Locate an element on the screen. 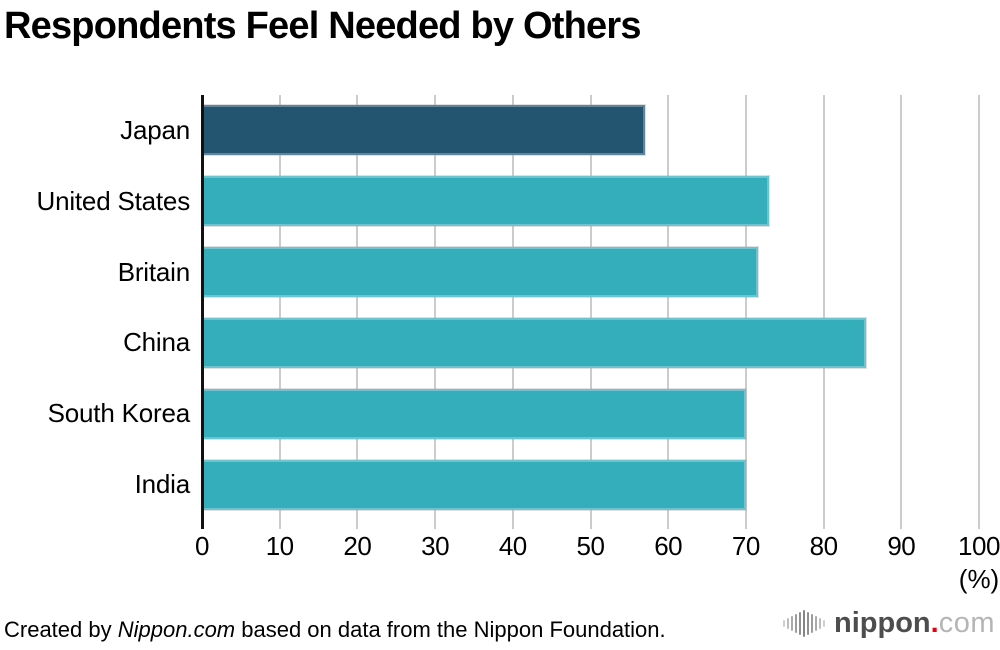 This screenshot has width=1000, height=650. bar-band-india is located at coordinates (590, 484).